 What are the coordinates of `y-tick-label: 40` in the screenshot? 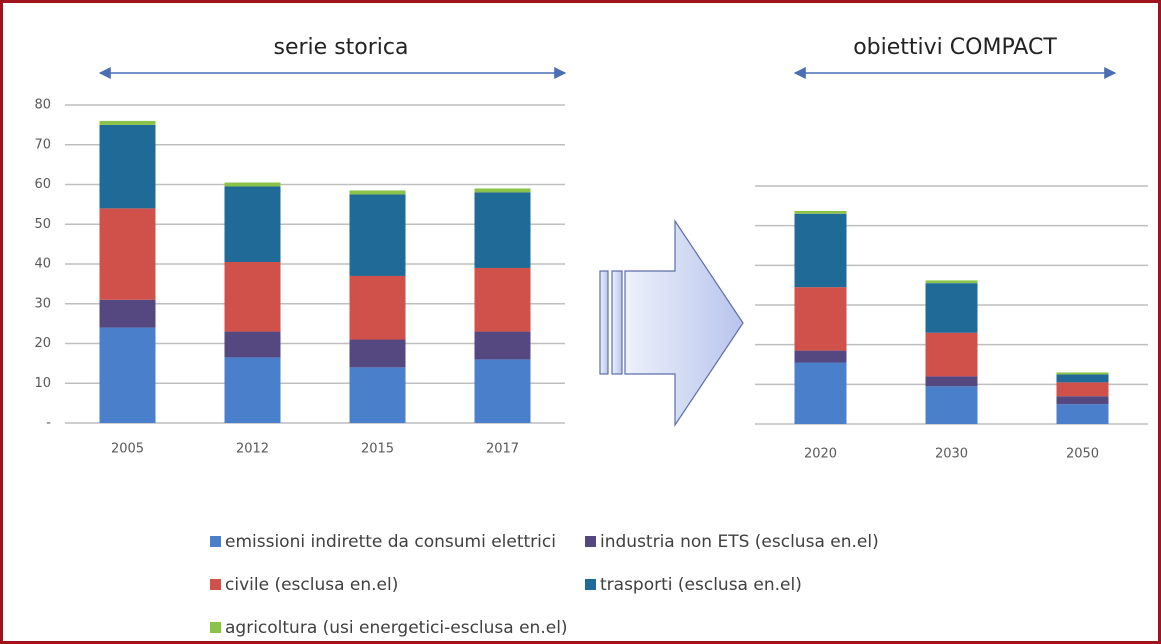 It's located at (42, 264).